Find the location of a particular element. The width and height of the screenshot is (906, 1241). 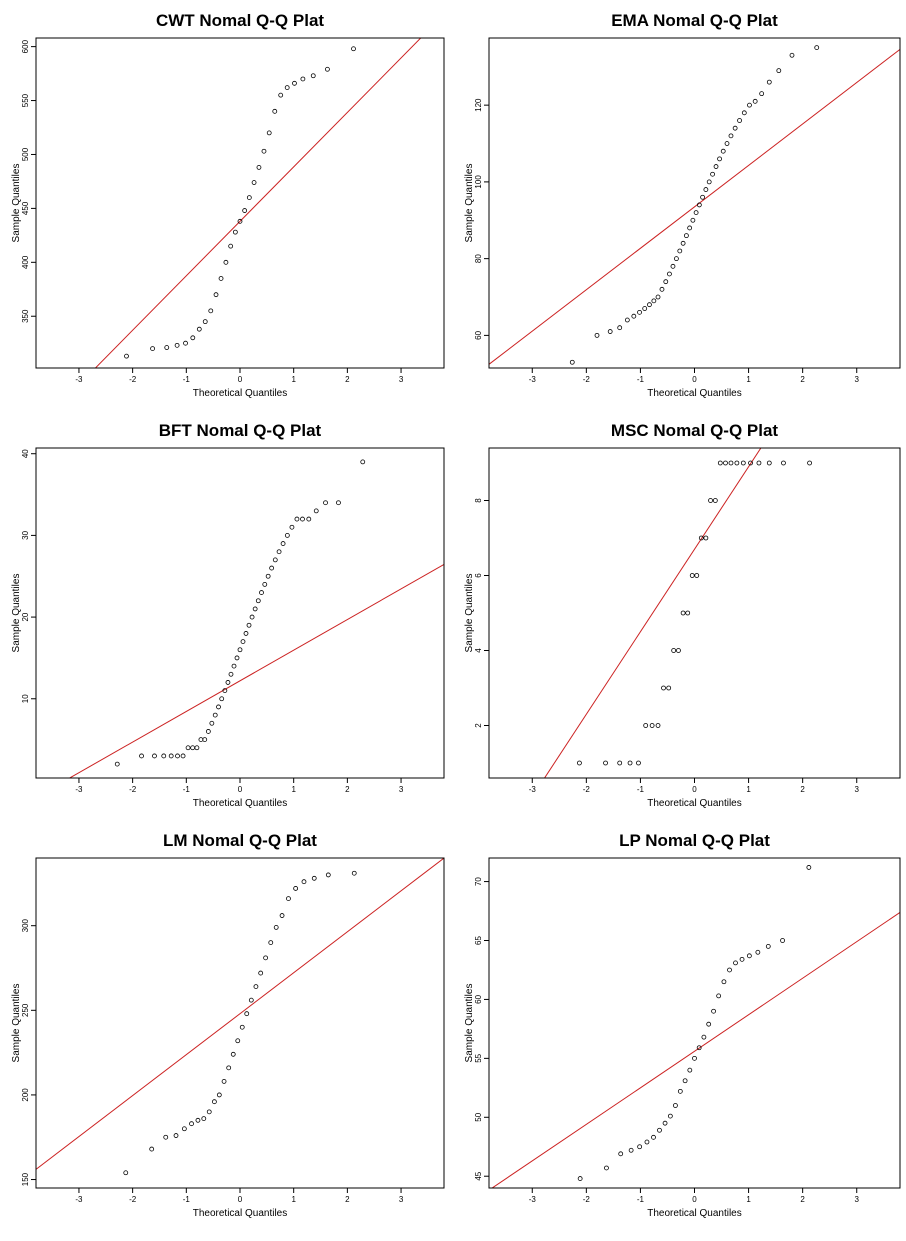

y-tick-label: 120 is located at coordinates (478, 105).